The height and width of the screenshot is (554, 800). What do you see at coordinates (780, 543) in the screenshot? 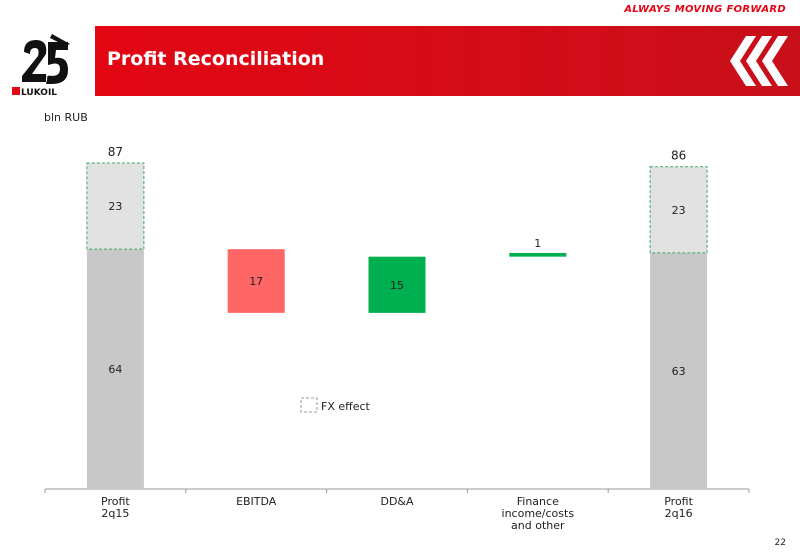
I see `page-number: 22` at bounding box center [780, 543].